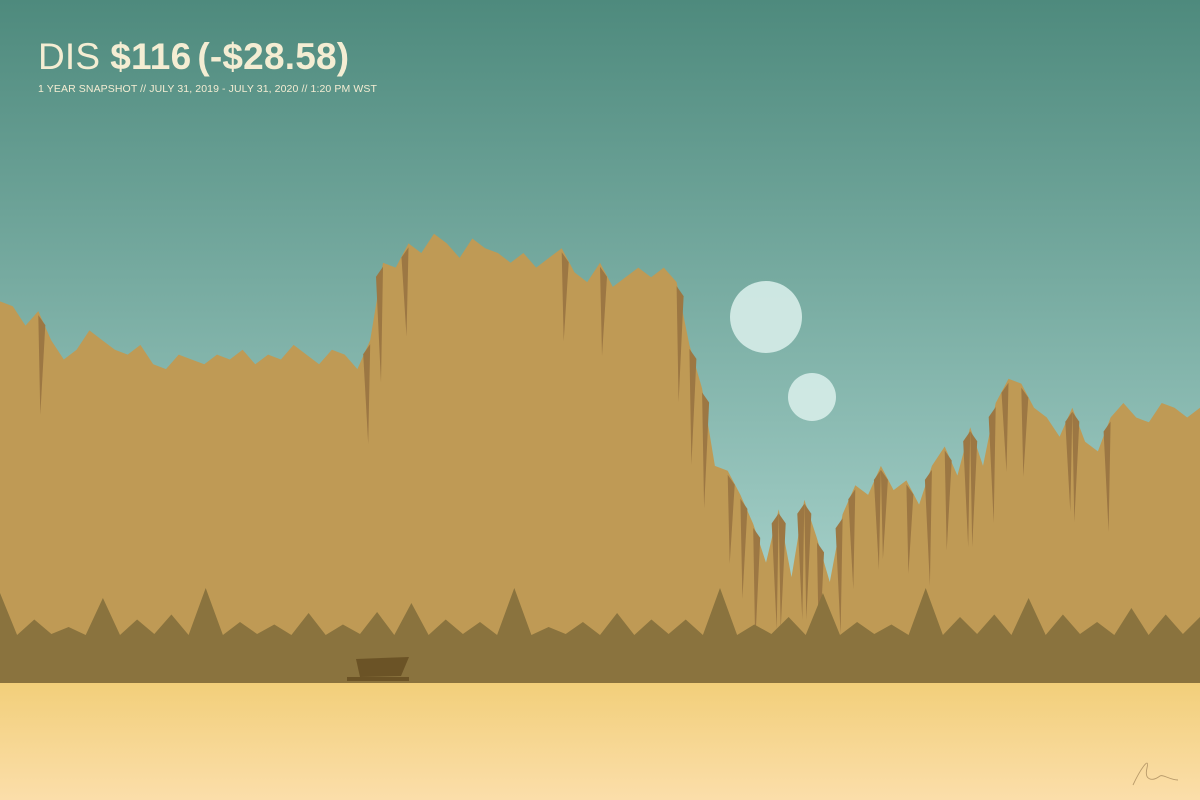 The image size is (1200, 800). What do you see at coordinates (69, 56) in the screenshot?
I see `ticker-symbol: DIS` at bounding box center [69, 56].